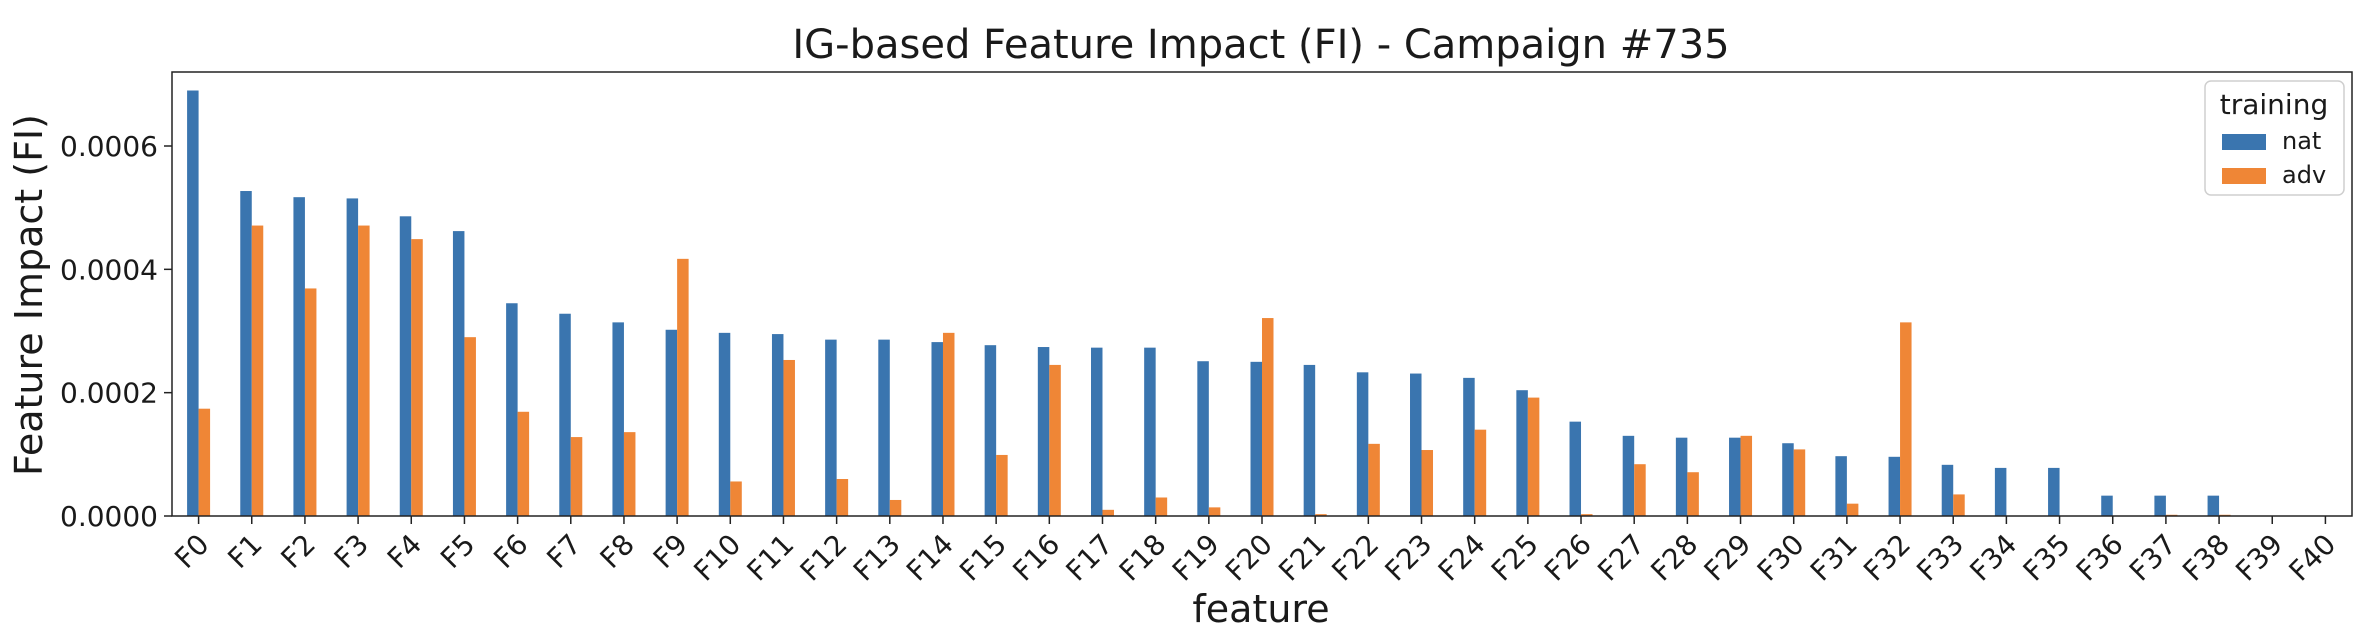  Describe the element at coordinates (948, 424) in the screenshot. I see `bar-adv-F14` at that location.